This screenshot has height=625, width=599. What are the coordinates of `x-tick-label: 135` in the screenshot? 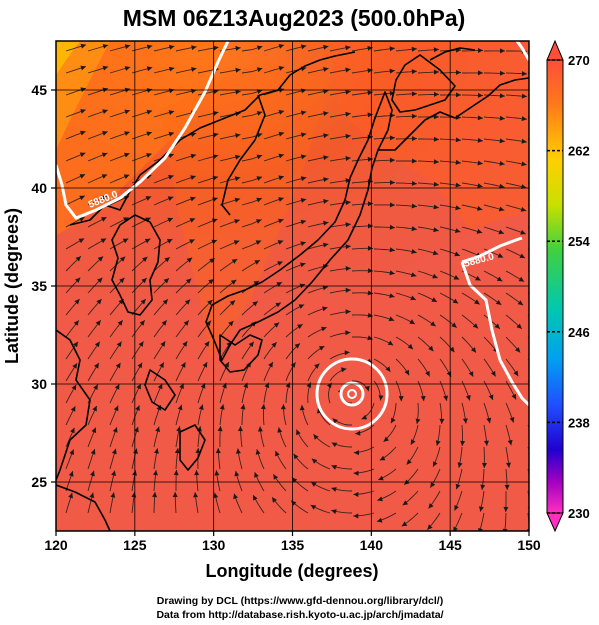 It's located at (293, 545).